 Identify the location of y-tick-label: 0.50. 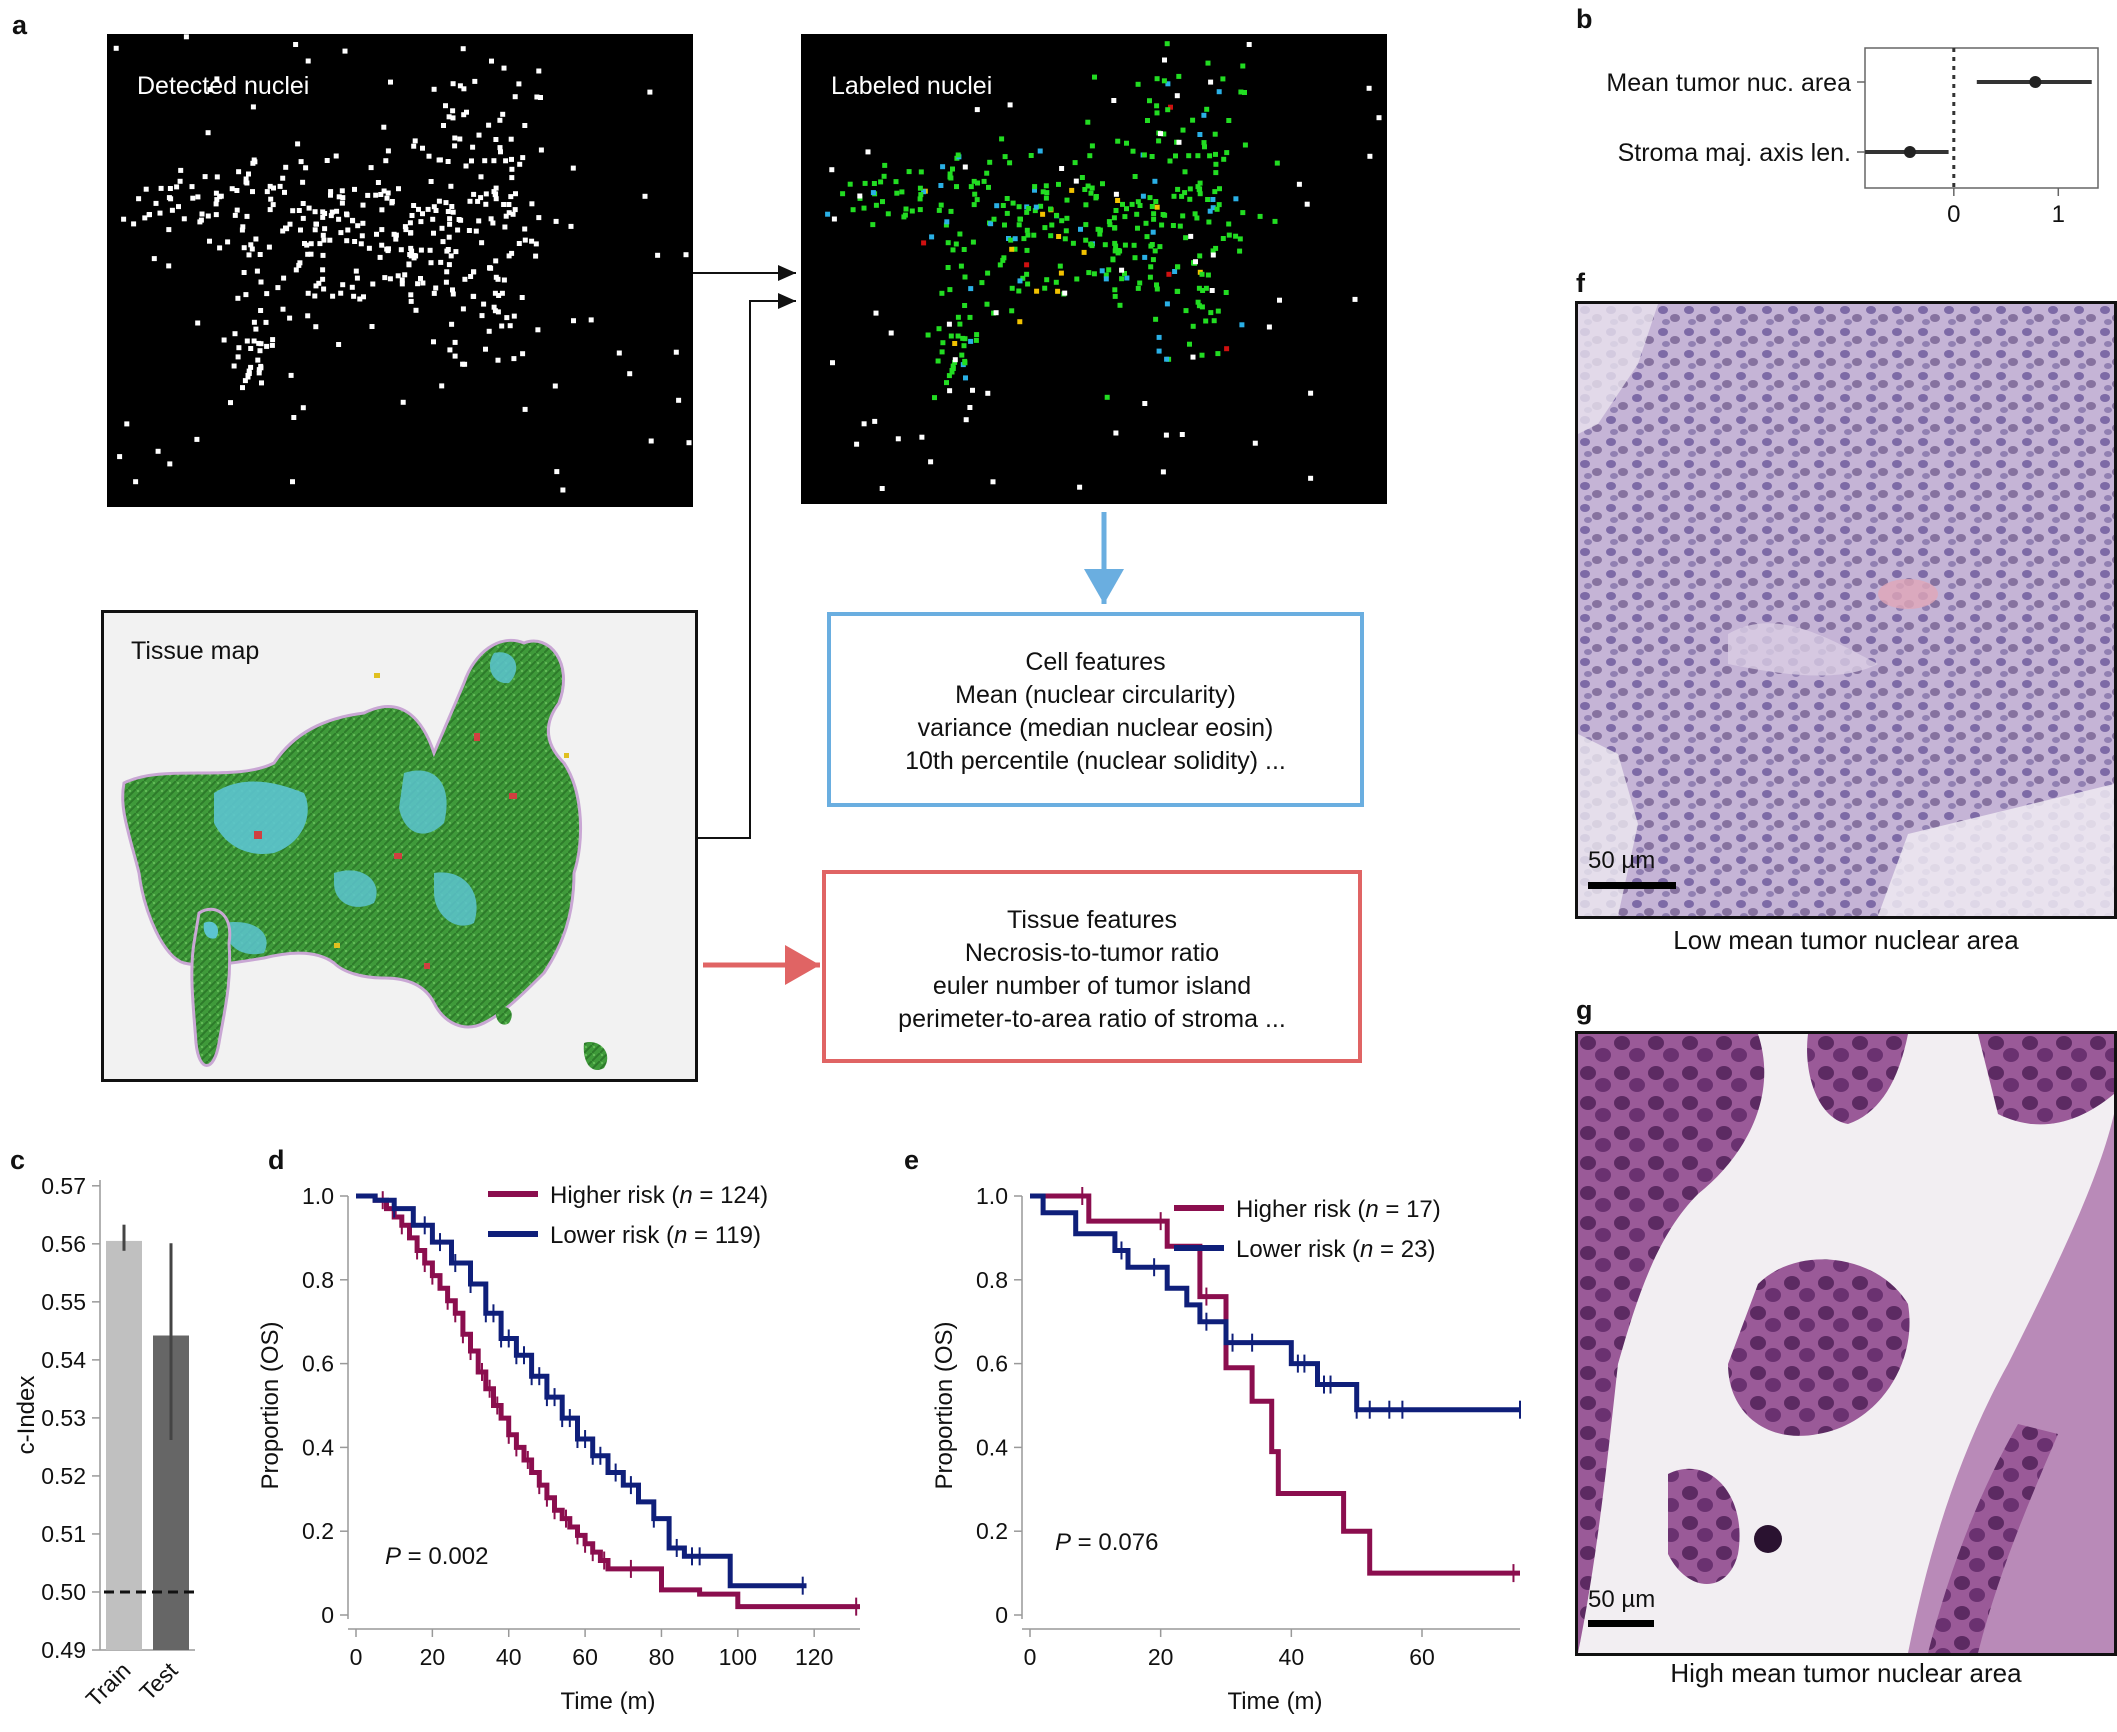
(63, 1592).